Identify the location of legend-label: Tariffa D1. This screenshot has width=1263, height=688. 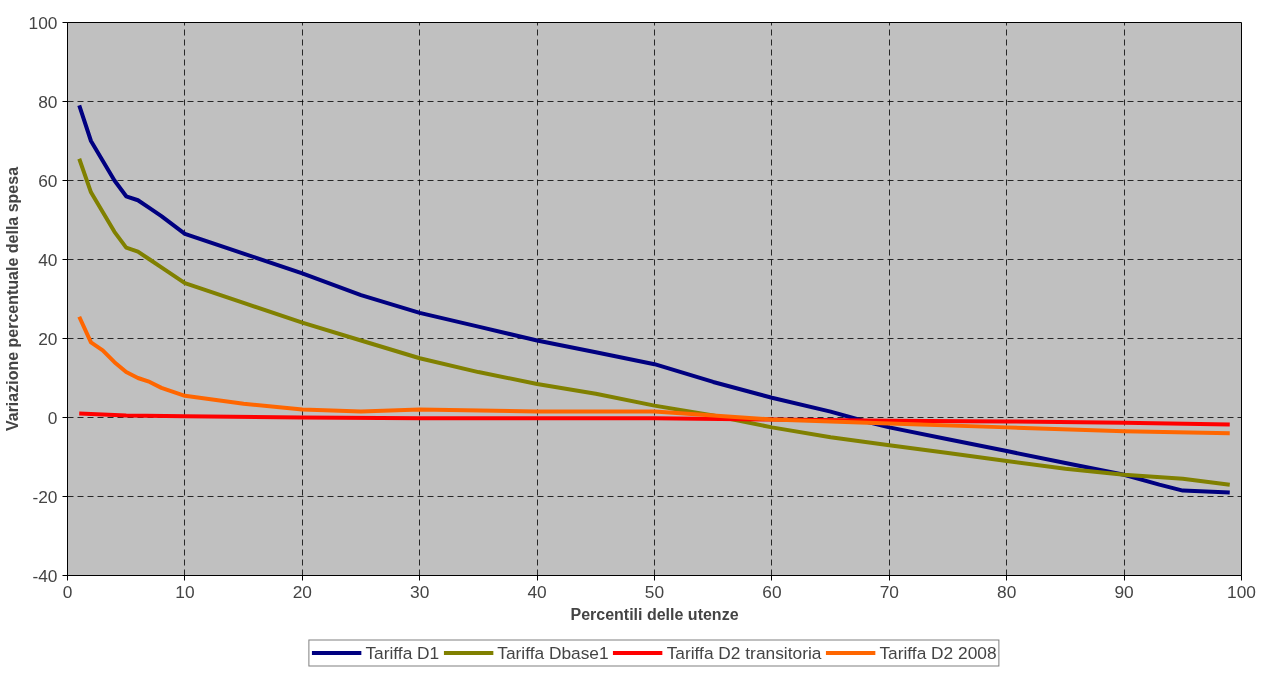
(402, 652).